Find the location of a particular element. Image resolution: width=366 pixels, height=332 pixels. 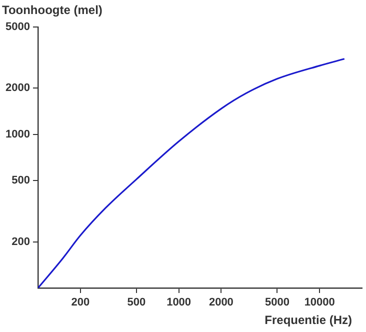

y-tick-label: 500 is located at coordinates (21, 180).